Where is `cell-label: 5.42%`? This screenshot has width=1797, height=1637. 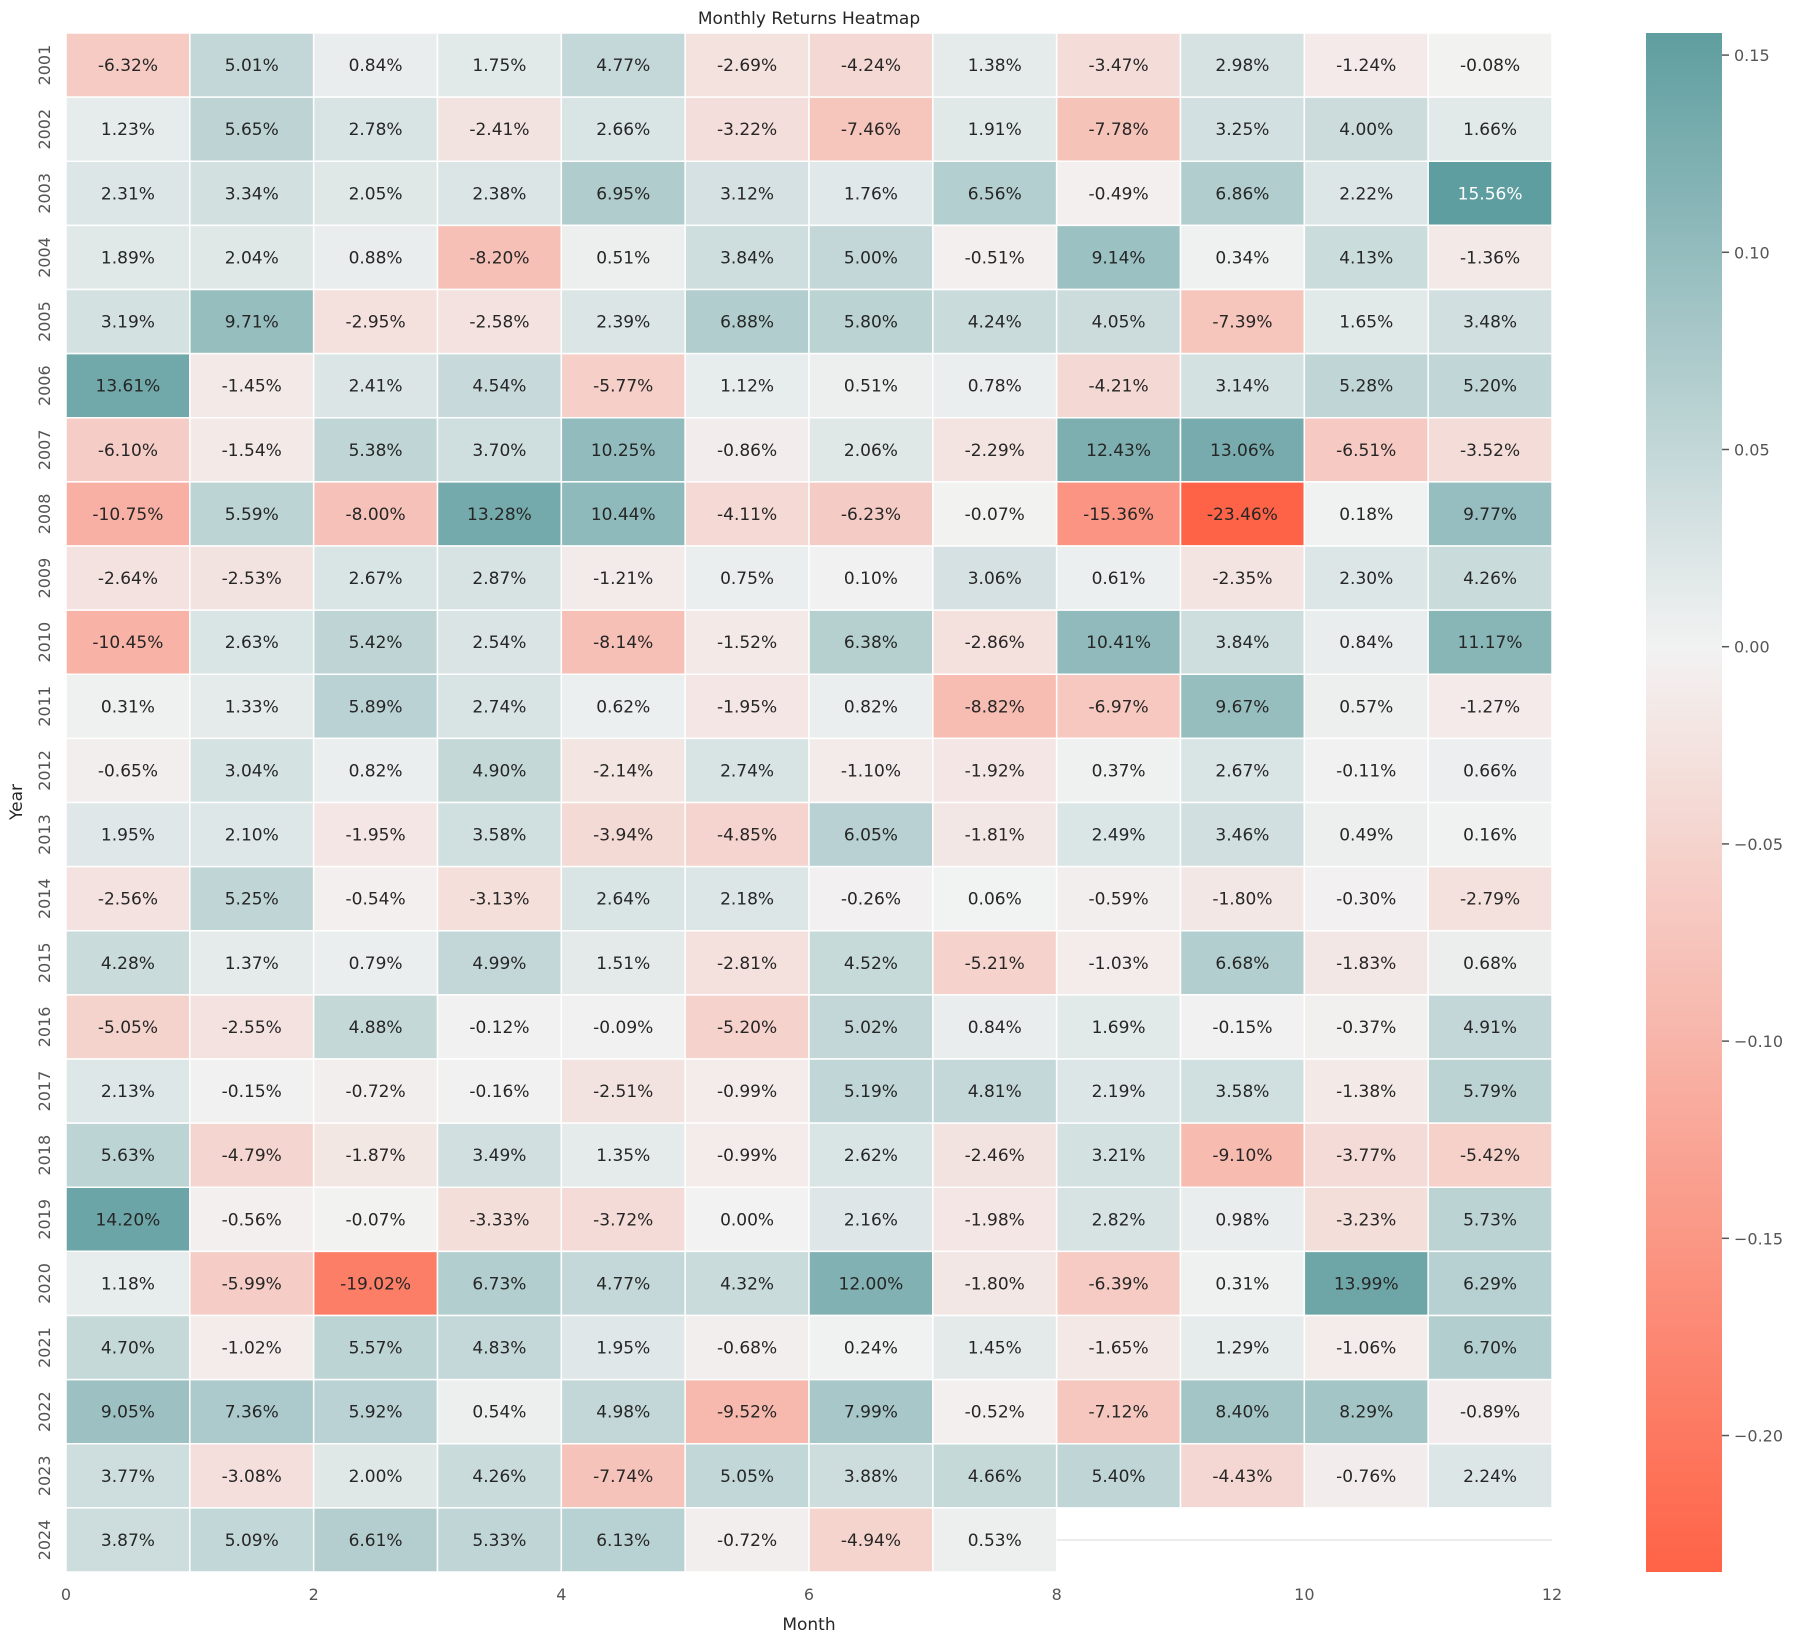
cell-label: 5.42% is located at coordinates (376, 643).